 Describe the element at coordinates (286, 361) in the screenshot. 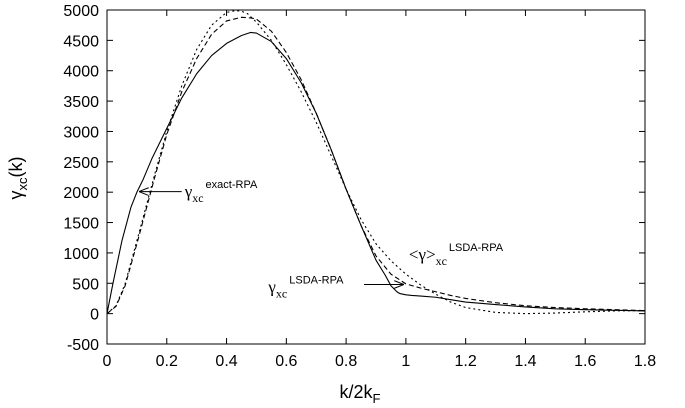

I see `x-tick-label: 0.6` at that location.